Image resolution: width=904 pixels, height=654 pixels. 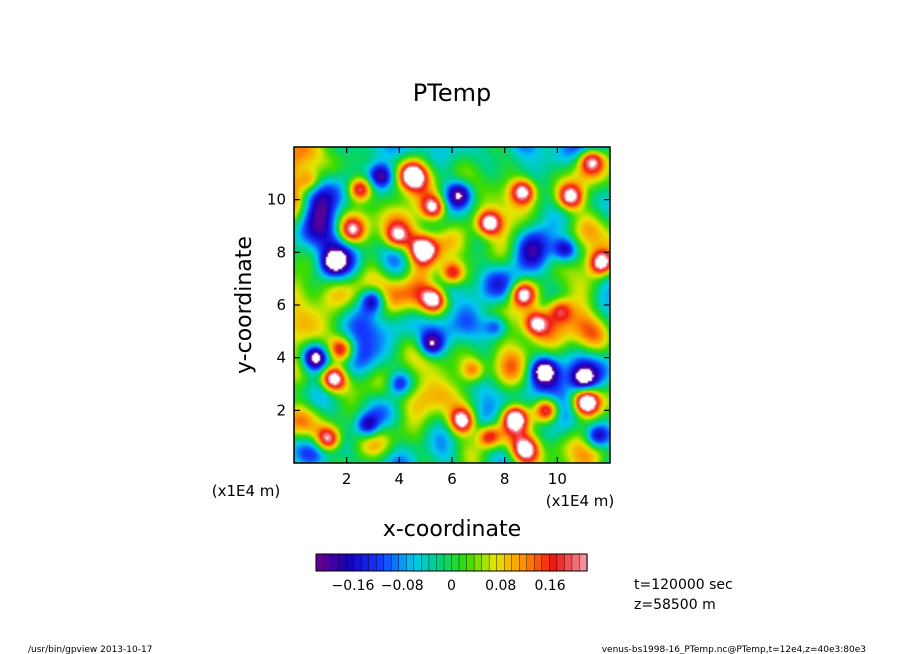 What do you see at coordinates (281, 252) in the screenshot?
I see `y-tick-label: 8` at bounding box center [281, 252].